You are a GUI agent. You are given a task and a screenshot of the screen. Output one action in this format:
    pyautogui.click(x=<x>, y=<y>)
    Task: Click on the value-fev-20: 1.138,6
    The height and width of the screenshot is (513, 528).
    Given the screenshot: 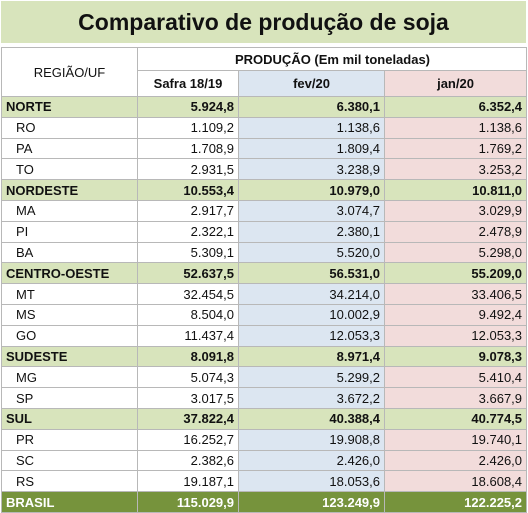 What is the action you would take?
    pyautogui.click(x=311, y=127)
    